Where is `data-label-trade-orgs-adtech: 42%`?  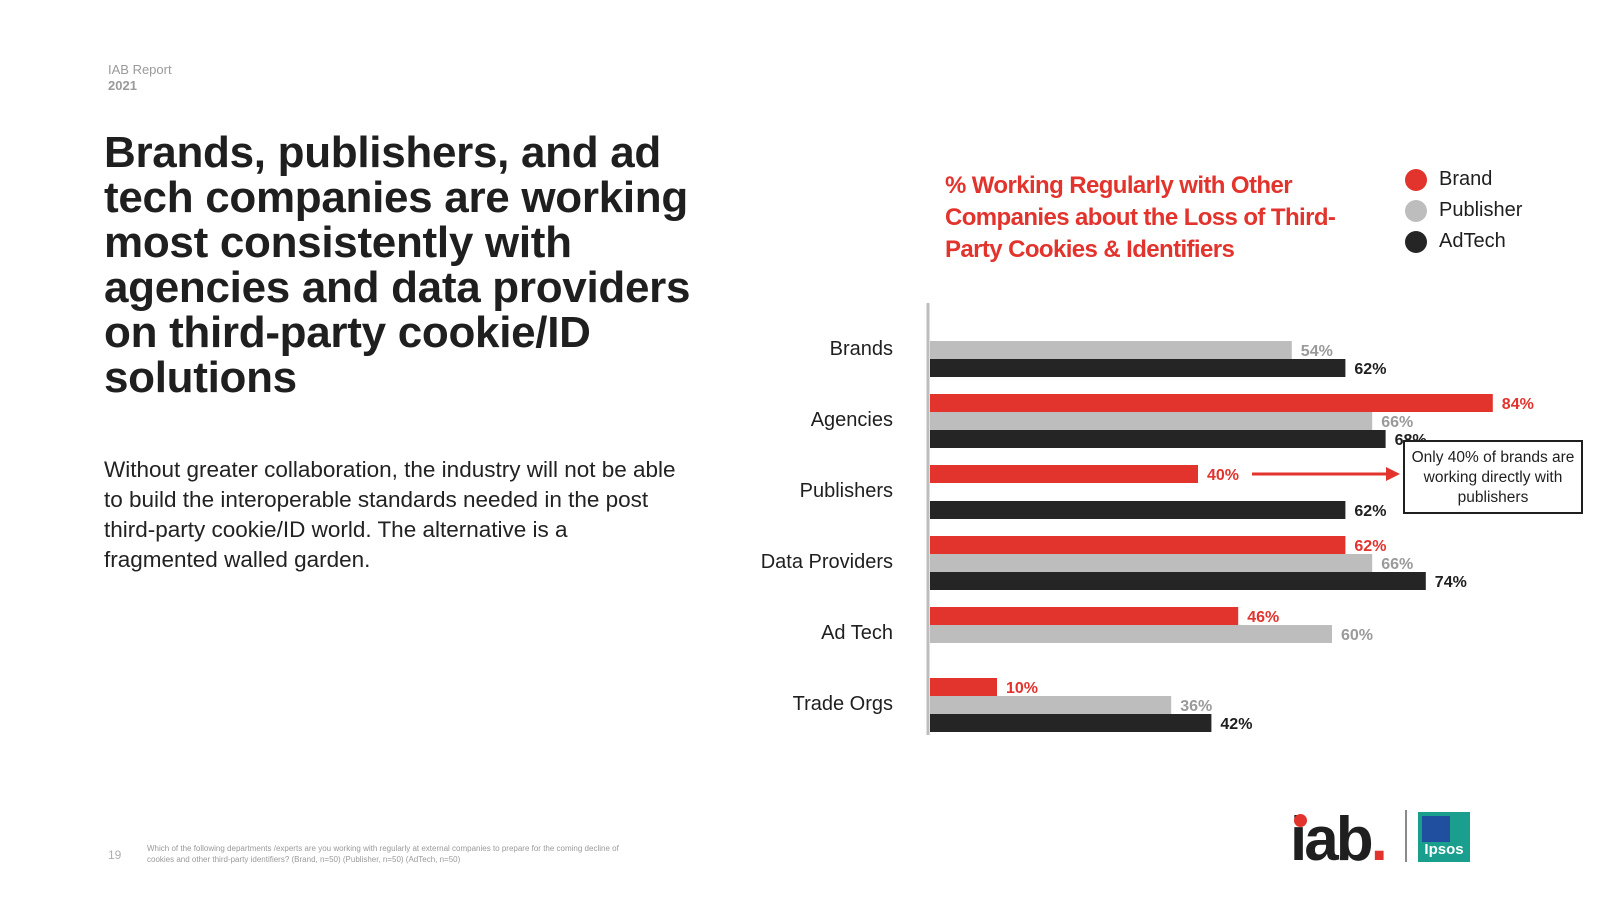 data-label-trade-orgs-adtech: 42% is located at coordinates (1236, 724).